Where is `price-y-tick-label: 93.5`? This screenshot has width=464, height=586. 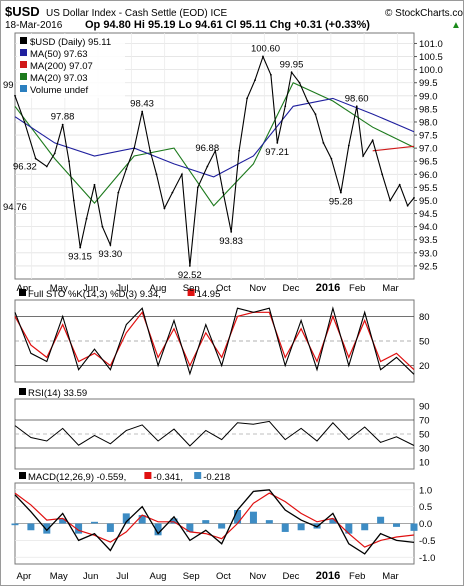
price-y-tick-label: 93.5 is located at coordinates (428, 240).